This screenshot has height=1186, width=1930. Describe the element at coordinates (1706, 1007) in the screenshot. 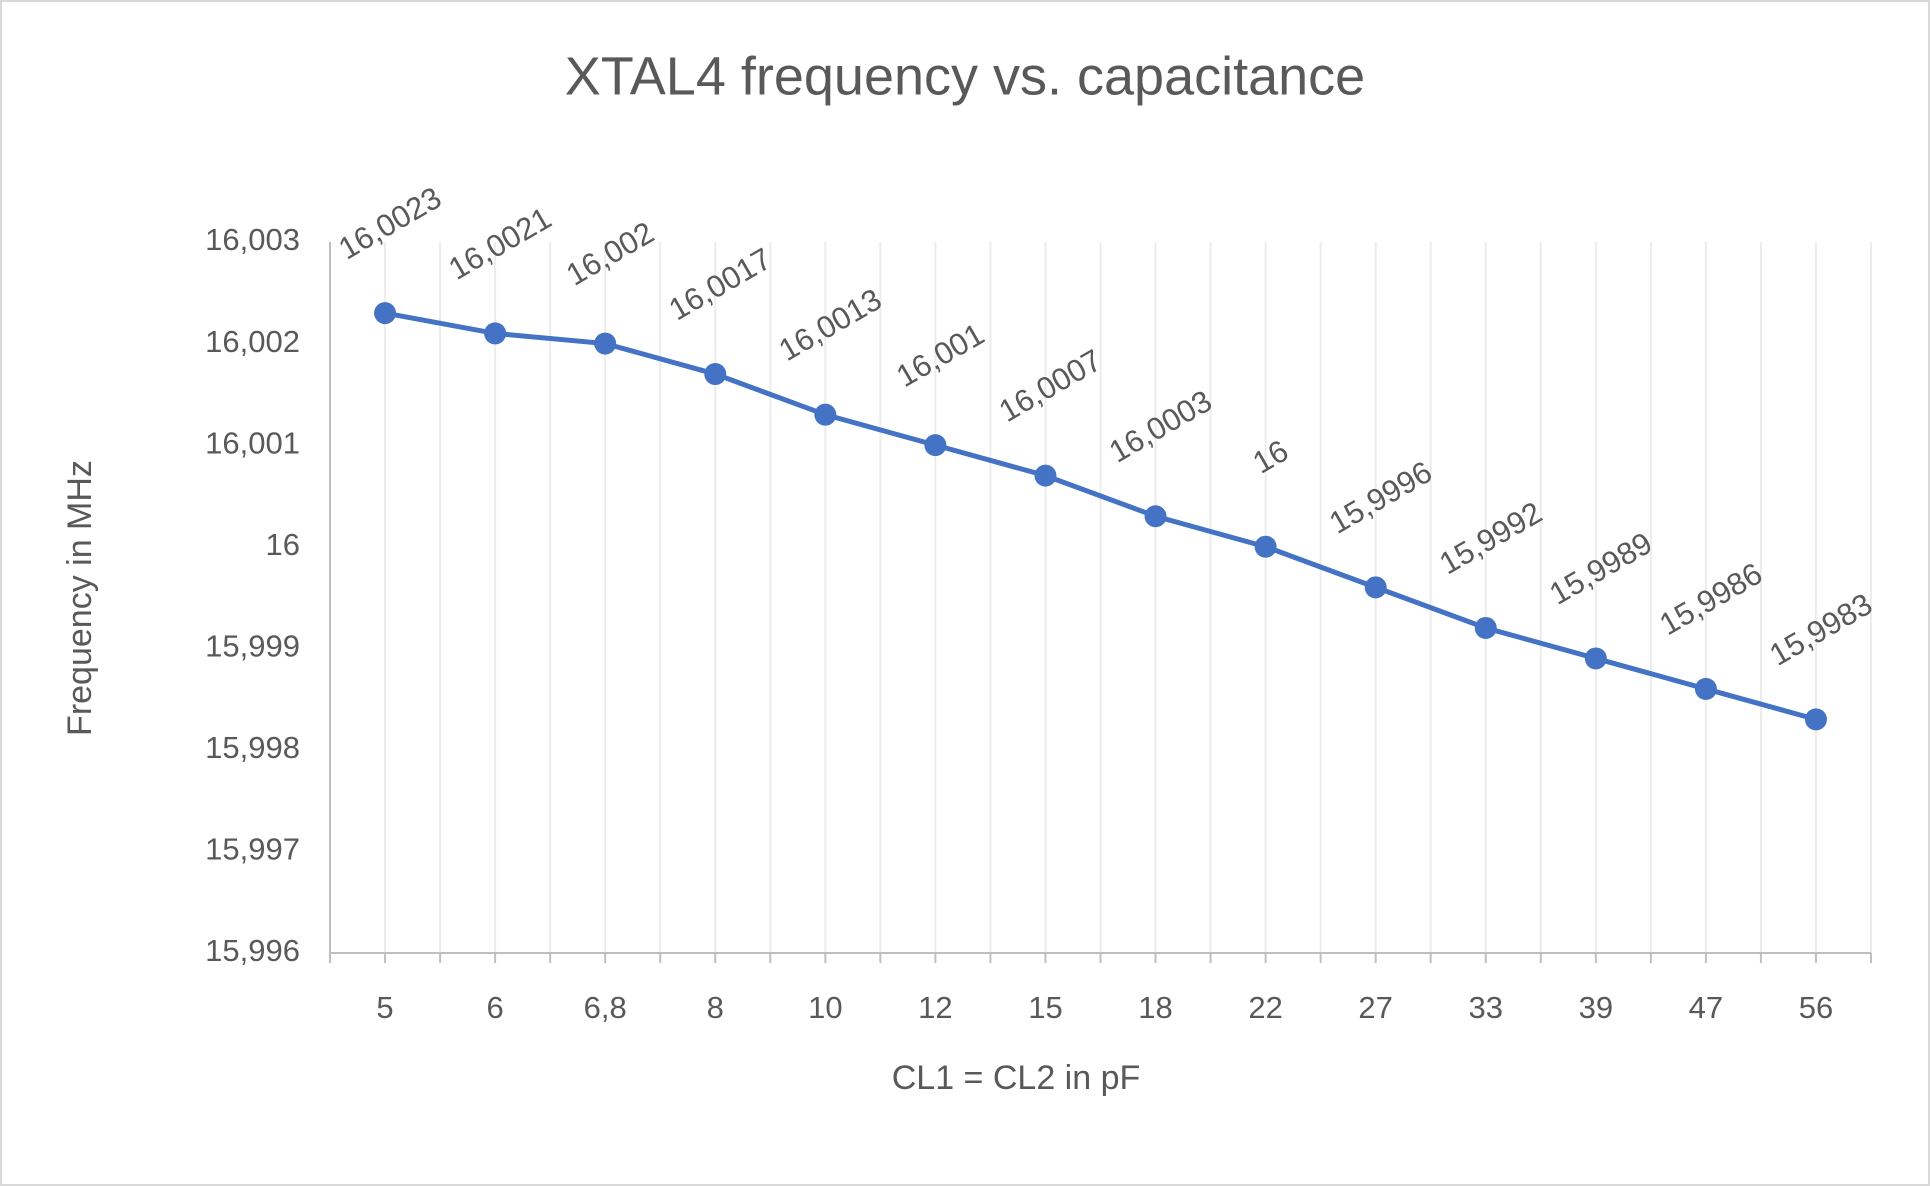

I see `x-tick-label: 47` at that location.